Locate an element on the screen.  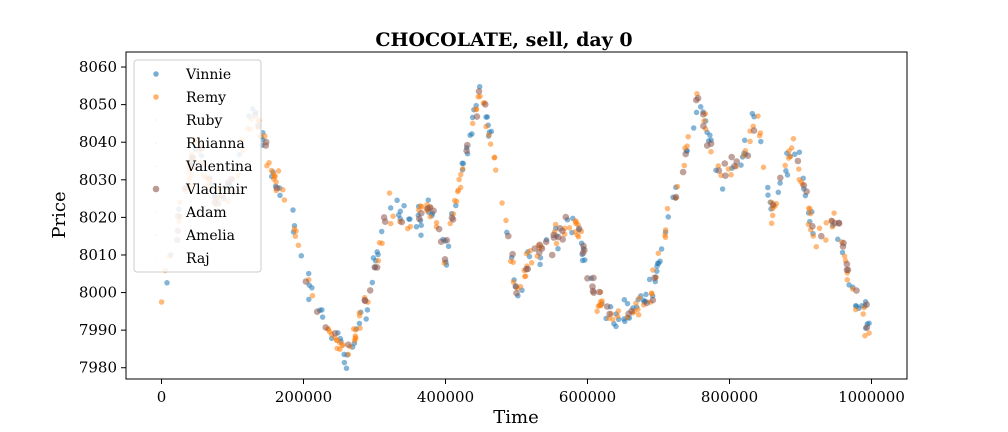
legend-label: Remy is located at coordinates (206, 98).